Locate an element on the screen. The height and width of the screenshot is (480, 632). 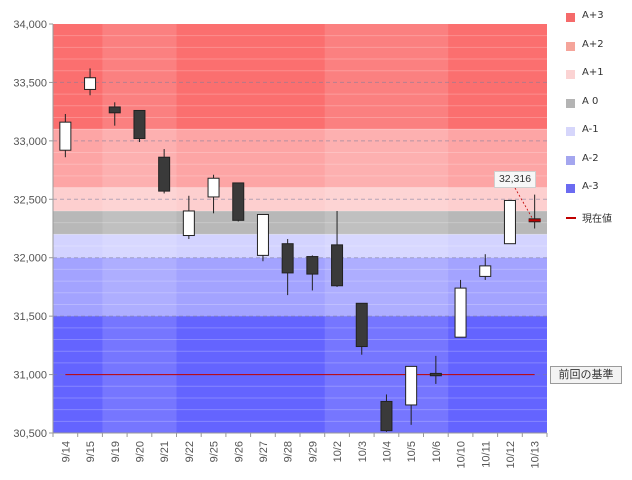
x-tick-label: 9/26 is located at coordinates (239, 451).